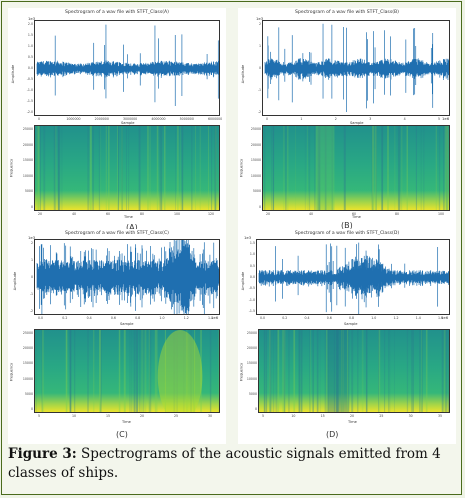 The height and width of the screenshot is (498, 465). What do you see at coordinates (325, 168) in the screenshot?
I see `spectrogram-highlight` at bounding box center [325, 168].